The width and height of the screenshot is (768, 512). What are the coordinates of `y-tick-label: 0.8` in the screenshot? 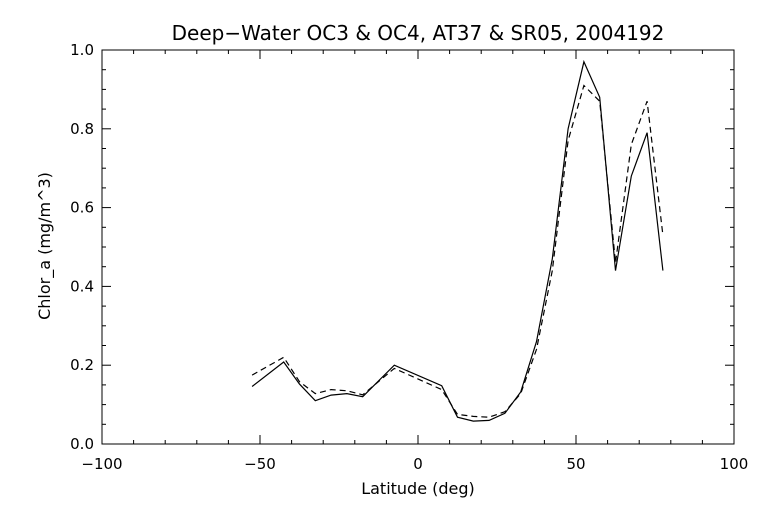 It's located at (82, 129).